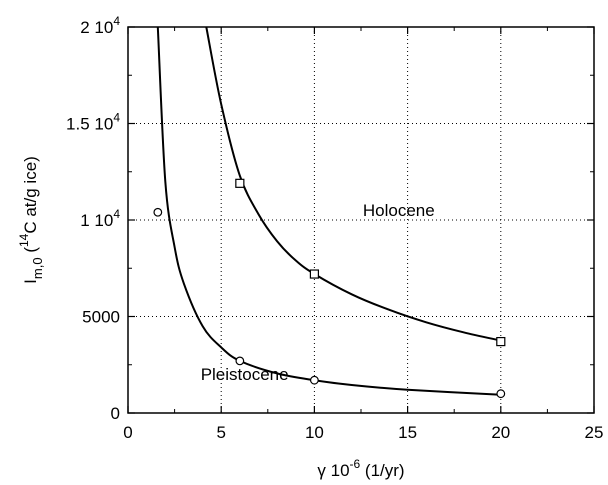 This screenshot has width=608, height=485. I want to click on y-tick-label: 5000, so click(101, 317).